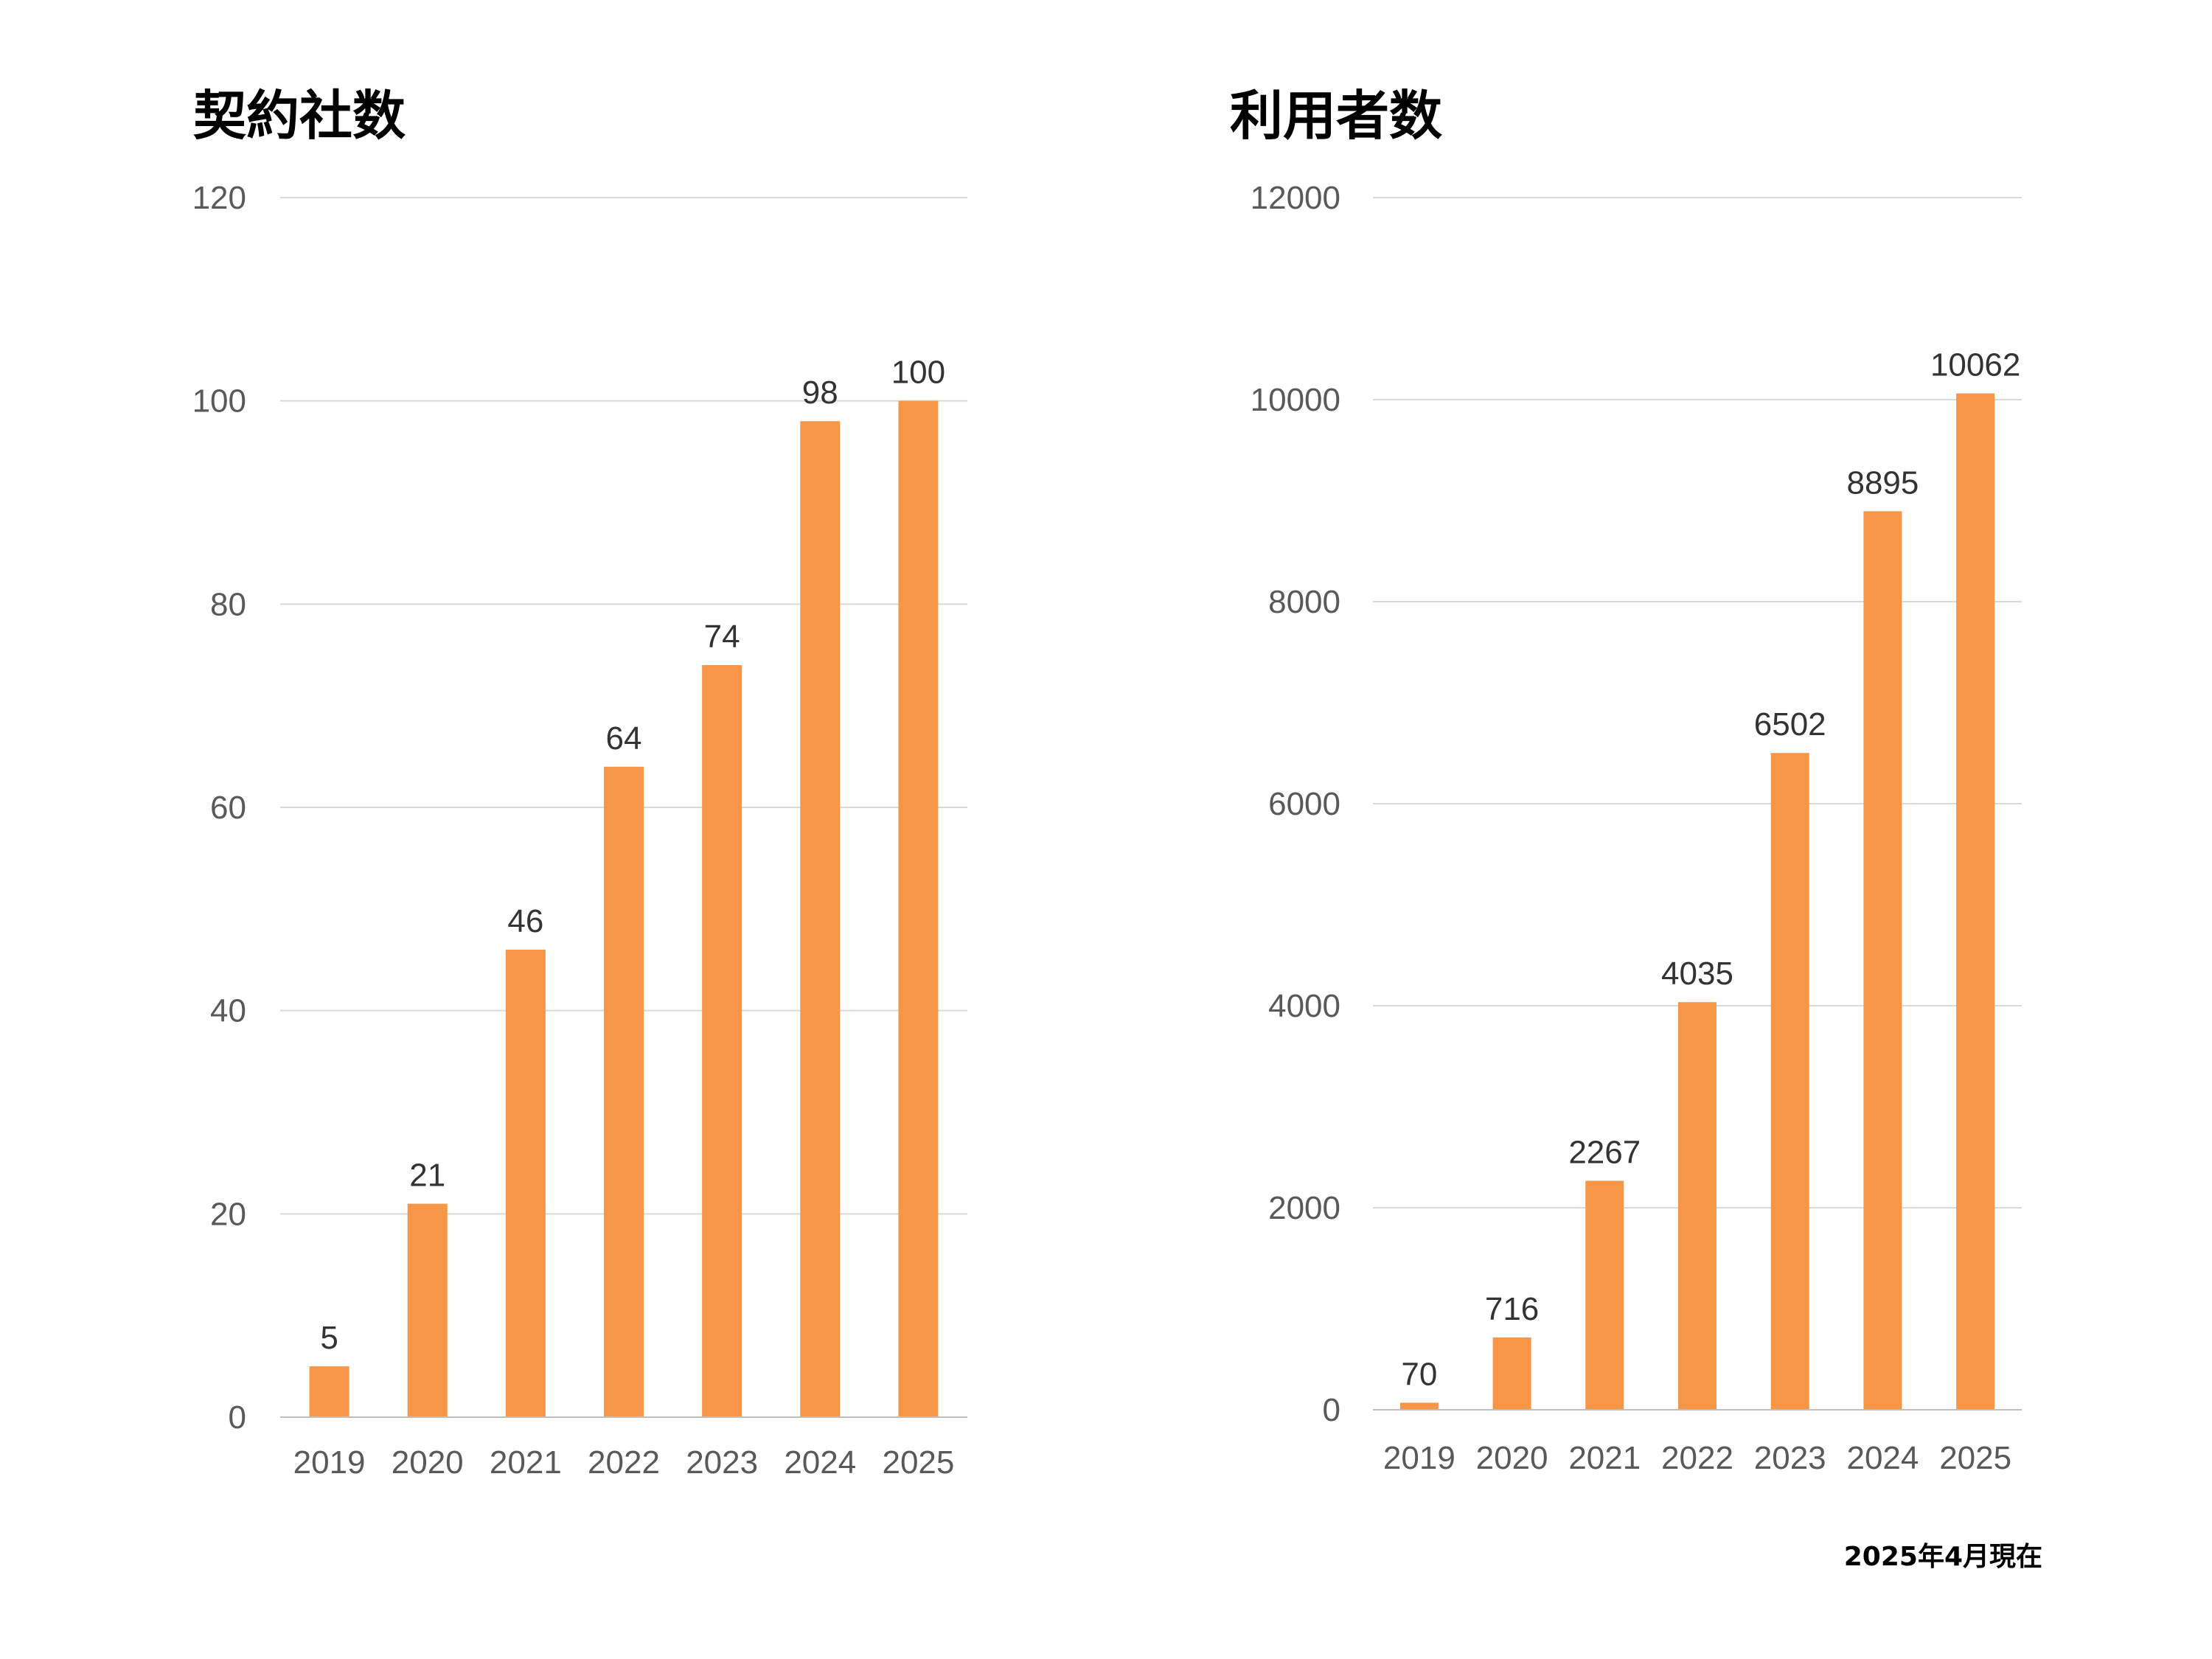 This screenshot has width=2212, height=1659. Describe the element at coordinates (219, 401) in the screenshot. I see `y-tick-label: 100` at that location.